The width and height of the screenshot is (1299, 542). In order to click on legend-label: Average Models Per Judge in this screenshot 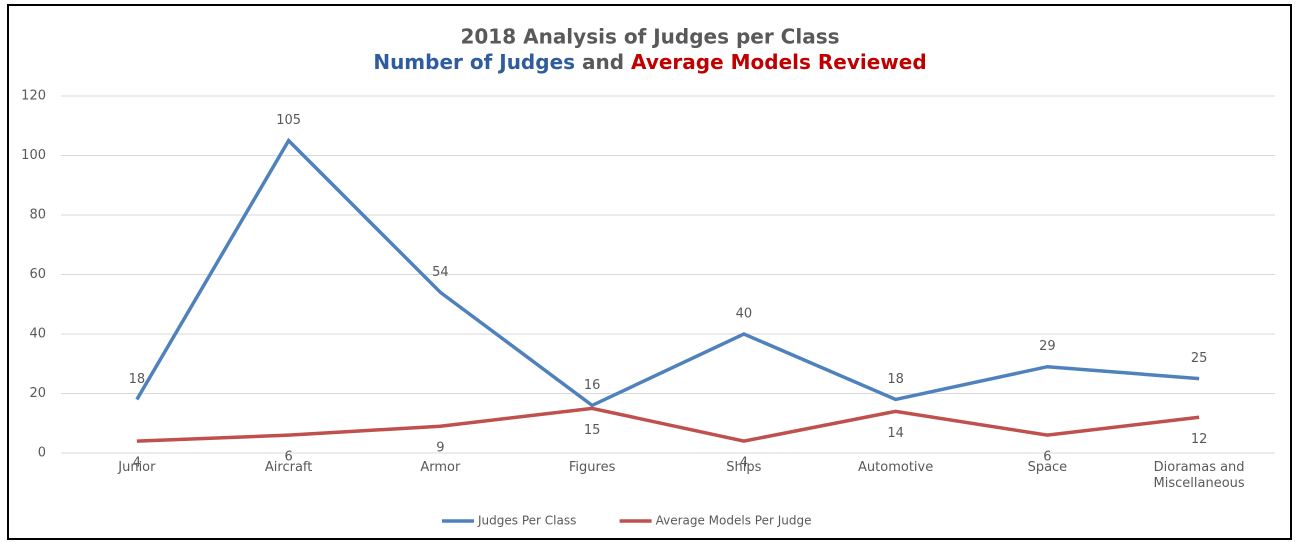, I will do `click(734, 521)`.